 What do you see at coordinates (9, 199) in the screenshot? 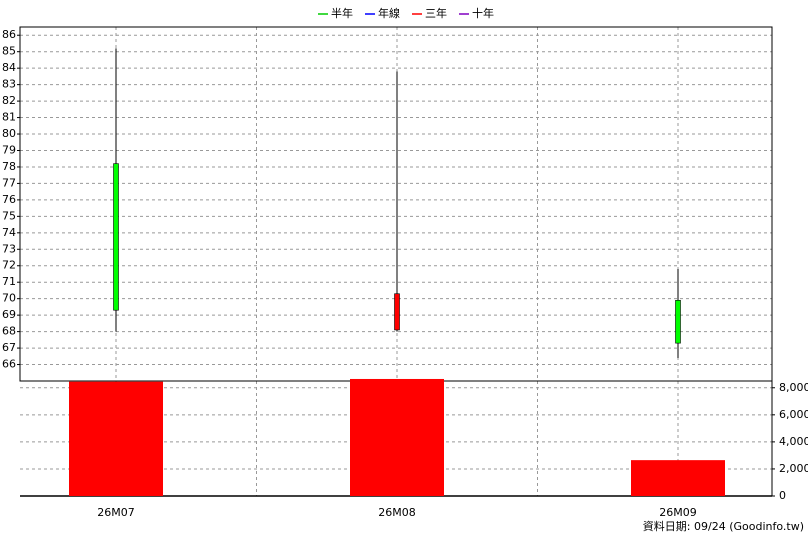
I see `y-tick-label: 76` at bounding box center [9, 199].